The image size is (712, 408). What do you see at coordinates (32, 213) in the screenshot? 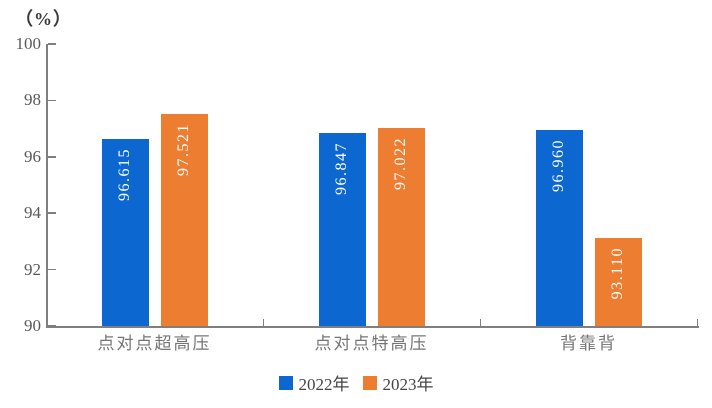
I see `y-tick-label: 94` at bounding box center [32, 213].